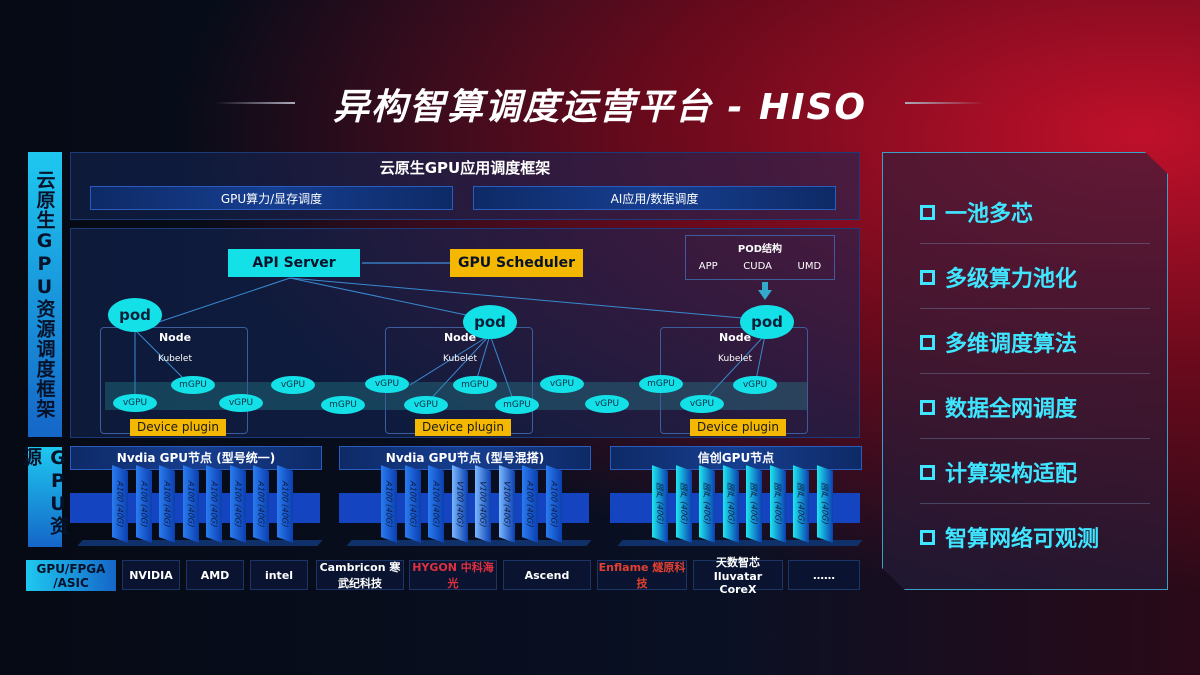  Describe the element at coordinates (654, 198) in the screenshot. I see `bar-ai-data: AI应用/数据调度` at that location.